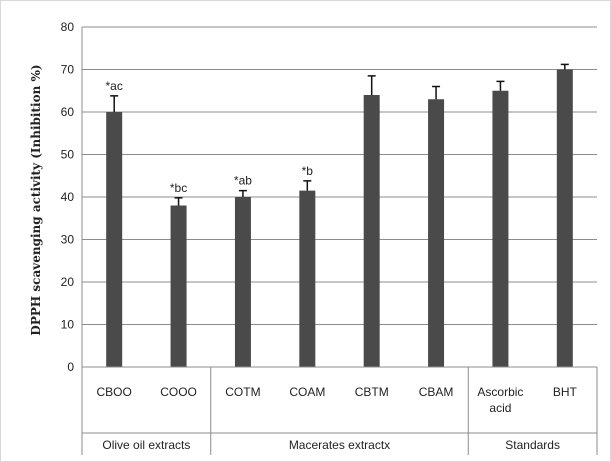  Describe the element at coordinates (436, 392) in the screenshot. I see `x-tick-label: CBAM` at that location.